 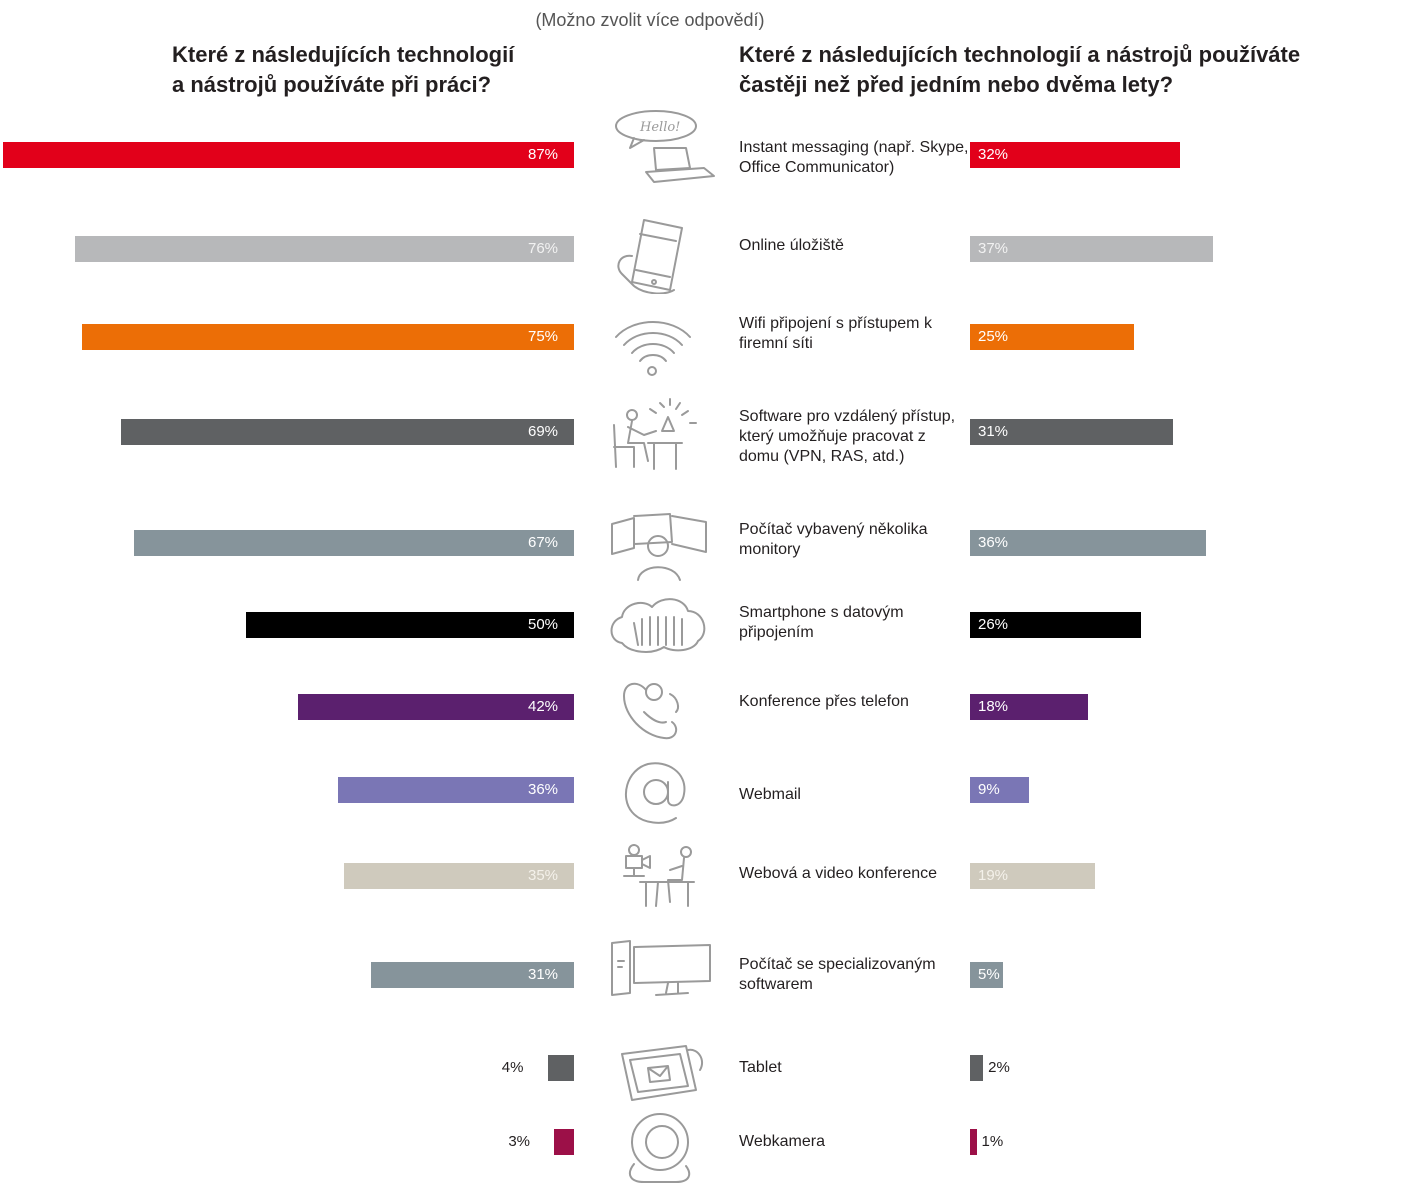 I want to click on right-question-line-2: častěji než před jedním nebo dvěma lety?, so click(x=956, y=84).